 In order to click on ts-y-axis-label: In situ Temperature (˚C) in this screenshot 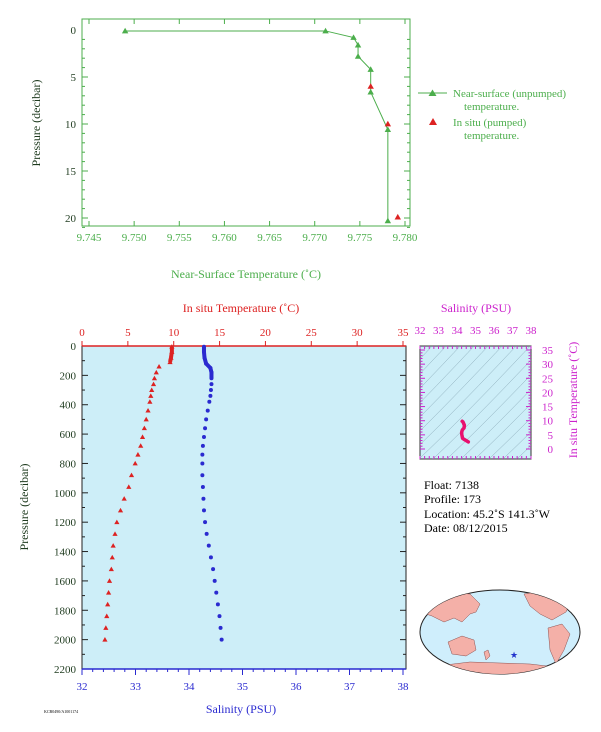, I will do `click(573, 400)`.